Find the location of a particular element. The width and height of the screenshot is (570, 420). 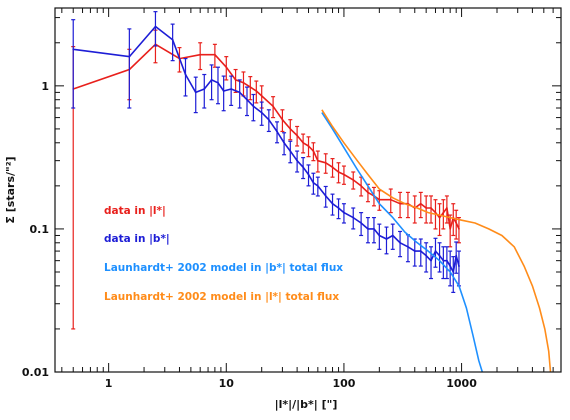

legend-entry-data-b: data in |b*| is located at coordinates (137, 239).